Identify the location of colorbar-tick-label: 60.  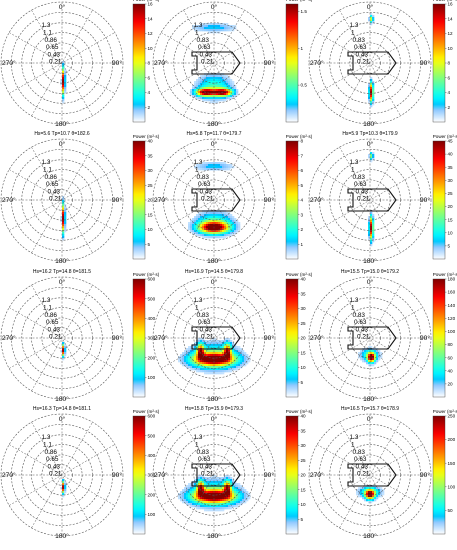
(451, 357).